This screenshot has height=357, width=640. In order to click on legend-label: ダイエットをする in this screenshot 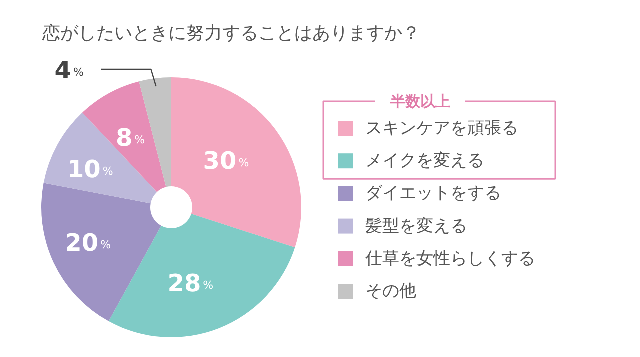, I will do `click(434, 194)`.